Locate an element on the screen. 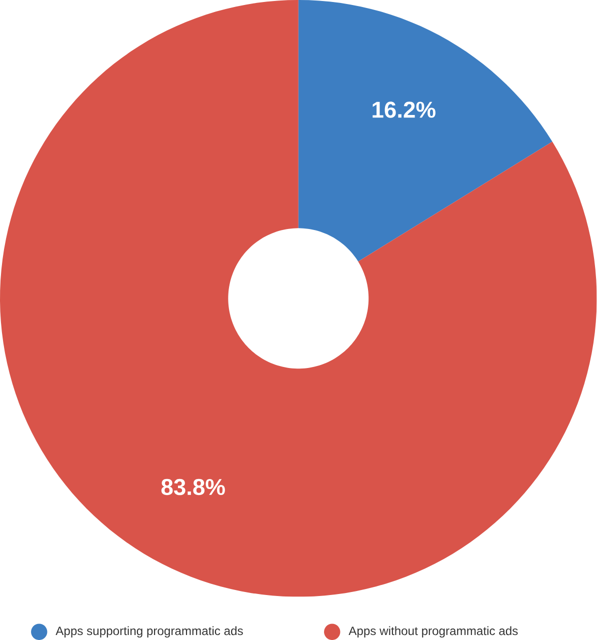 The width and height of the screenshot is (597, 640). legend-label: Apps without programmatic ads is located at coordinates (433, 632).